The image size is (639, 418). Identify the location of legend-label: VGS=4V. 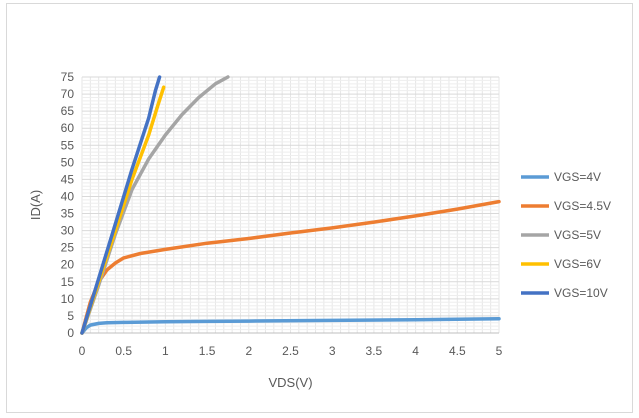
(577, 177).